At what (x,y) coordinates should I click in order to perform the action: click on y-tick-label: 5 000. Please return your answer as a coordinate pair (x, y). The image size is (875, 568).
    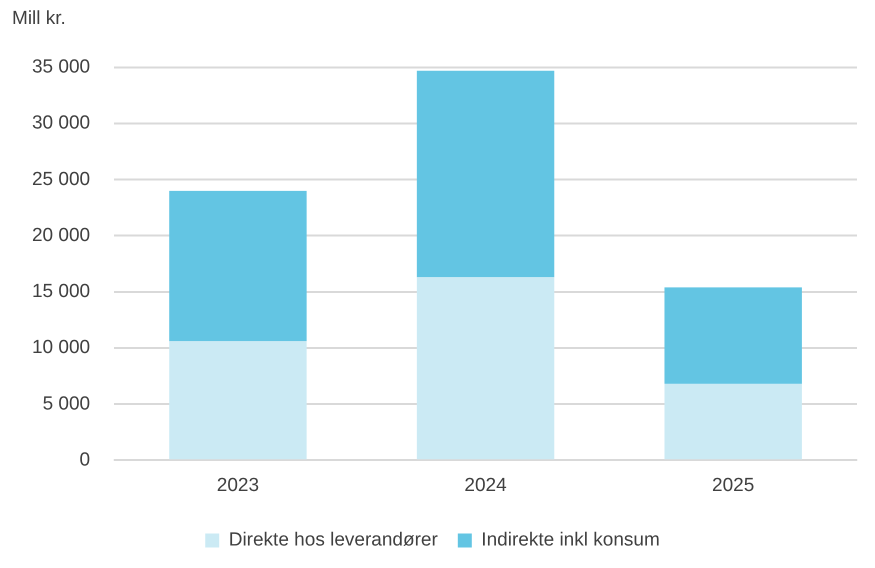
    Looking at the image, I should click on (66, 403).